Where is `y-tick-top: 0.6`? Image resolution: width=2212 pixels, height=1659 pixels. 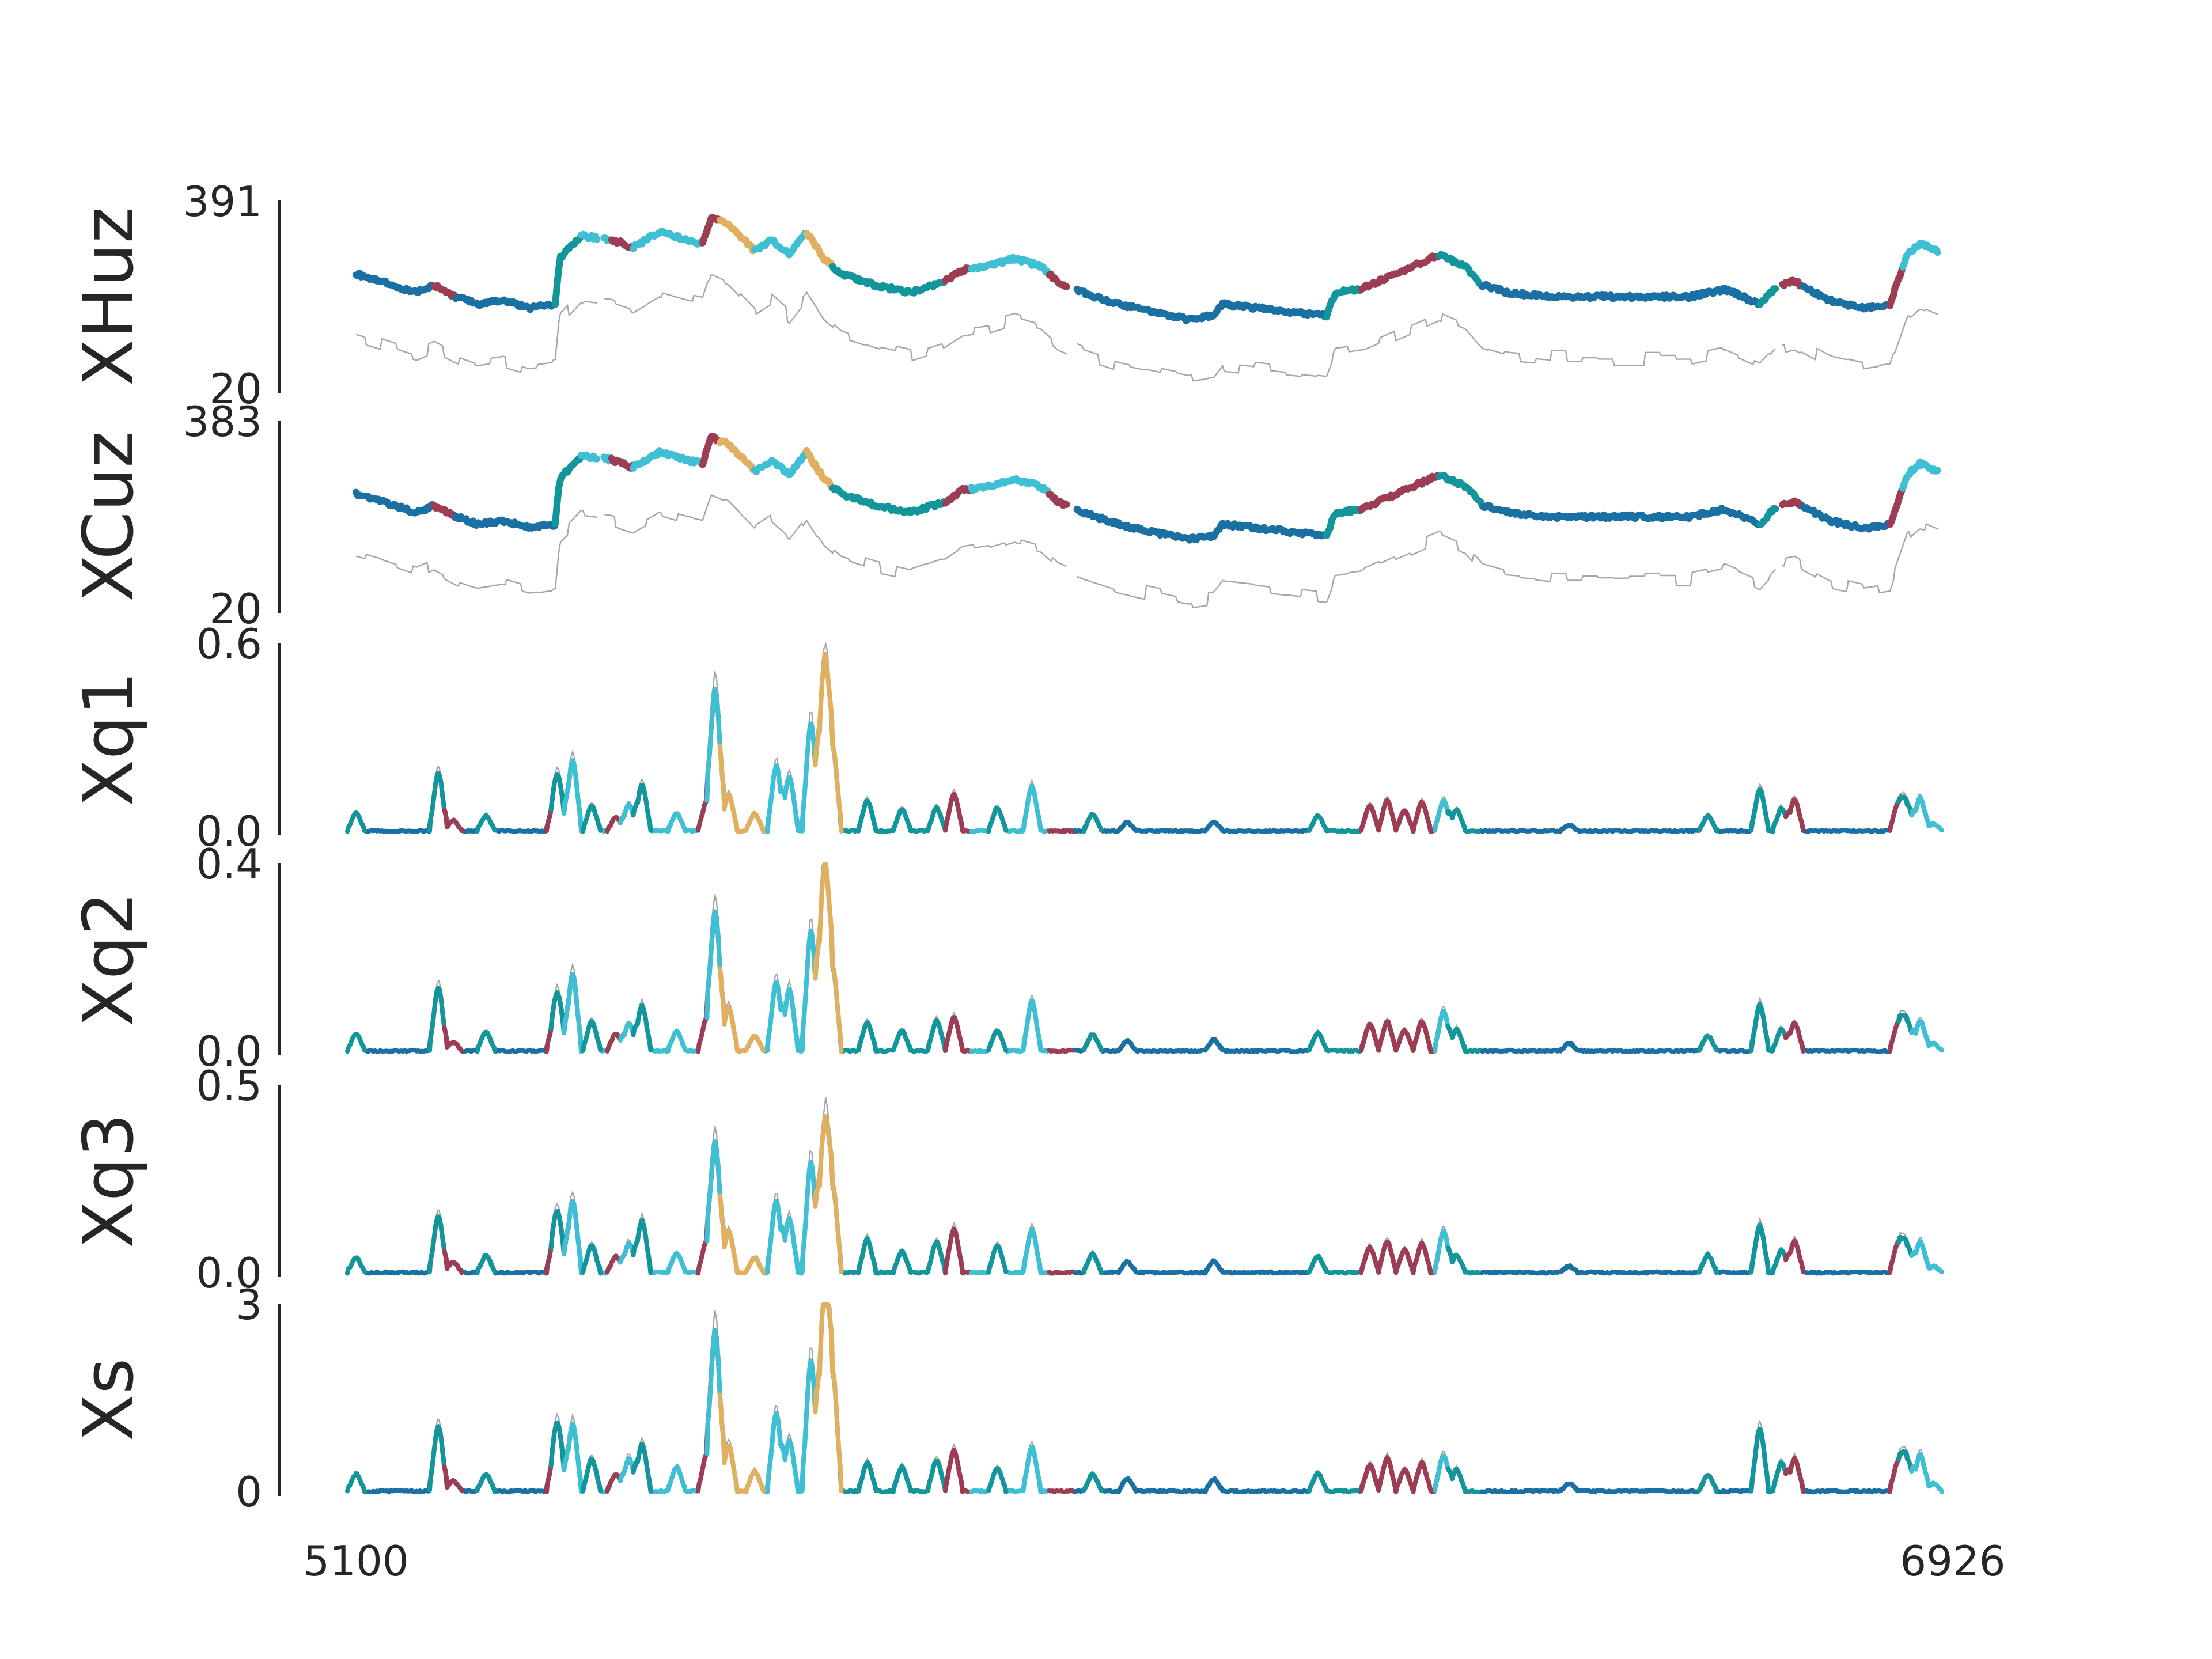 y-tick-top: 0.6 is located at coordinates (229, 644).